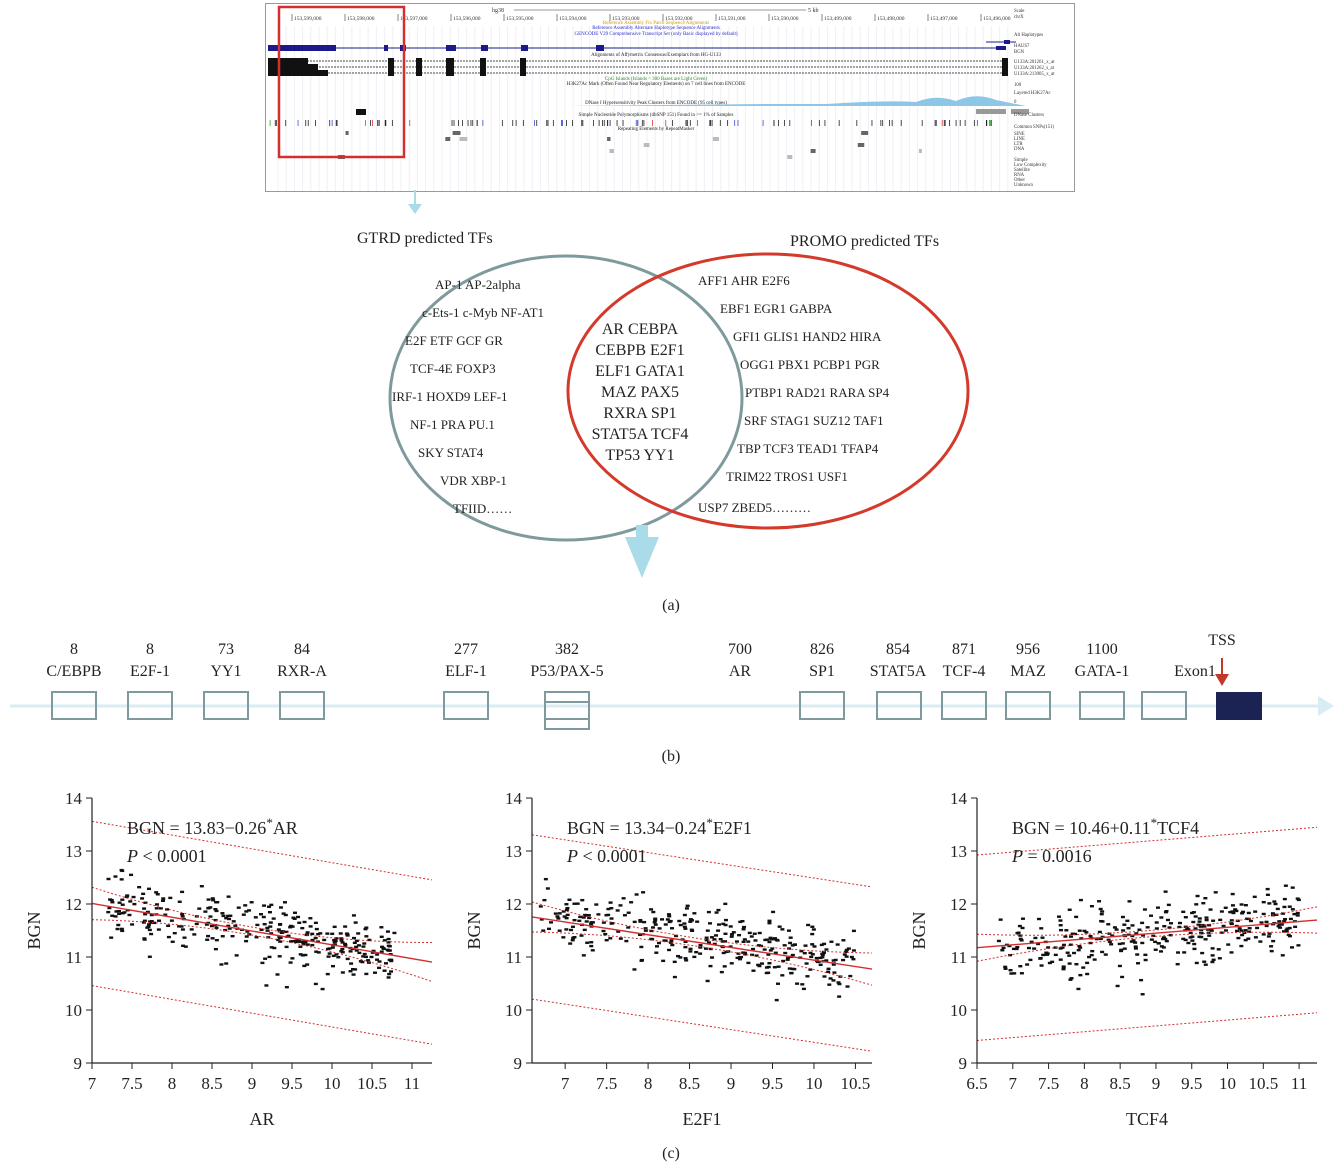 This screenshot has width=1338, height=1170. What do you see at coordinates (822, 671) in the screenshot?
I see `site-name: SP1` at bounding box center [822, 671].